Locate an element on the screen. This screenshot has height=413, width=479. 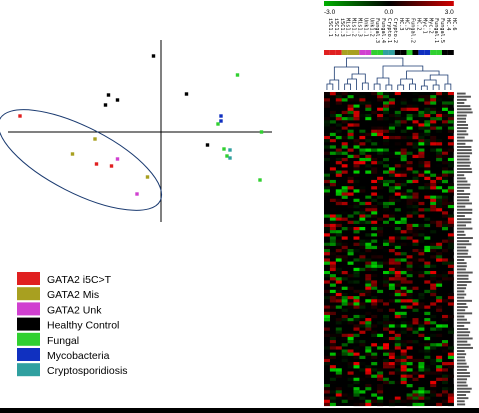
column-label: Myc.2 is located at coordinates (430, 26).